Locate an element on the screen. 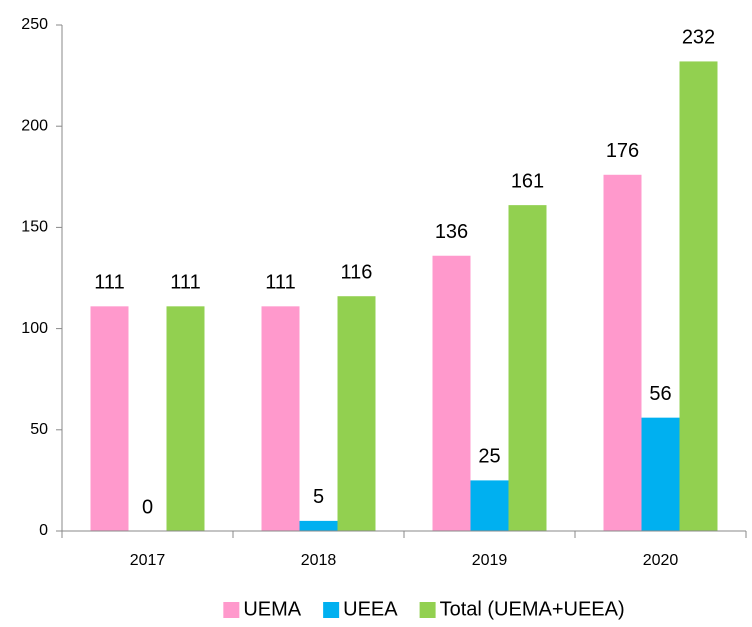 This screenshot has height=627, width=752. value-label: 116 is located at coordinates (357, 272).